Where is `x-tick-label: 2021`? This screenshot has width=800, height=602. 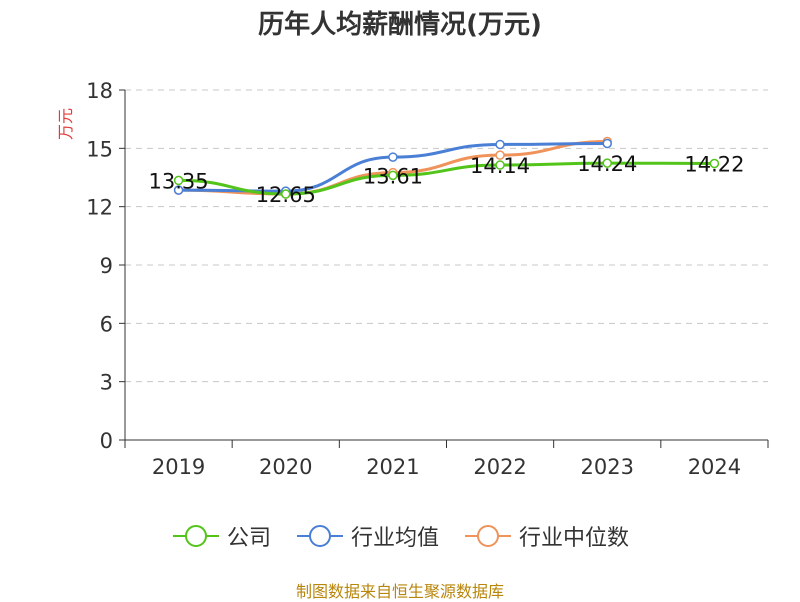 x-tick-label: 2021 is located at coordinates (392, 467).